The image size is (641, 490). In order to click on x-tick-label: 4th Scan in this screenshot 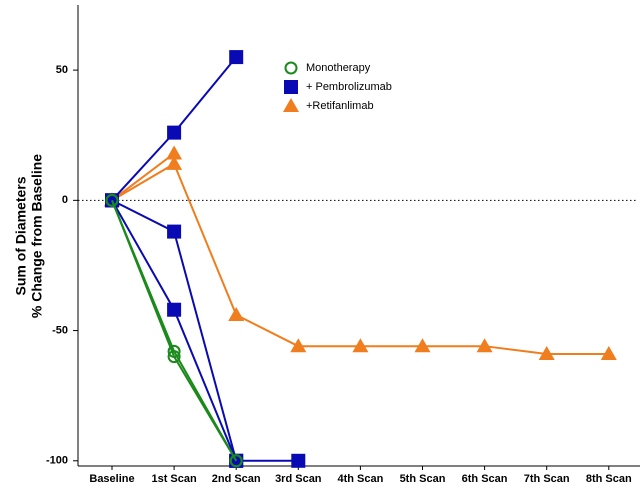, I will do `click(360, 479)`.